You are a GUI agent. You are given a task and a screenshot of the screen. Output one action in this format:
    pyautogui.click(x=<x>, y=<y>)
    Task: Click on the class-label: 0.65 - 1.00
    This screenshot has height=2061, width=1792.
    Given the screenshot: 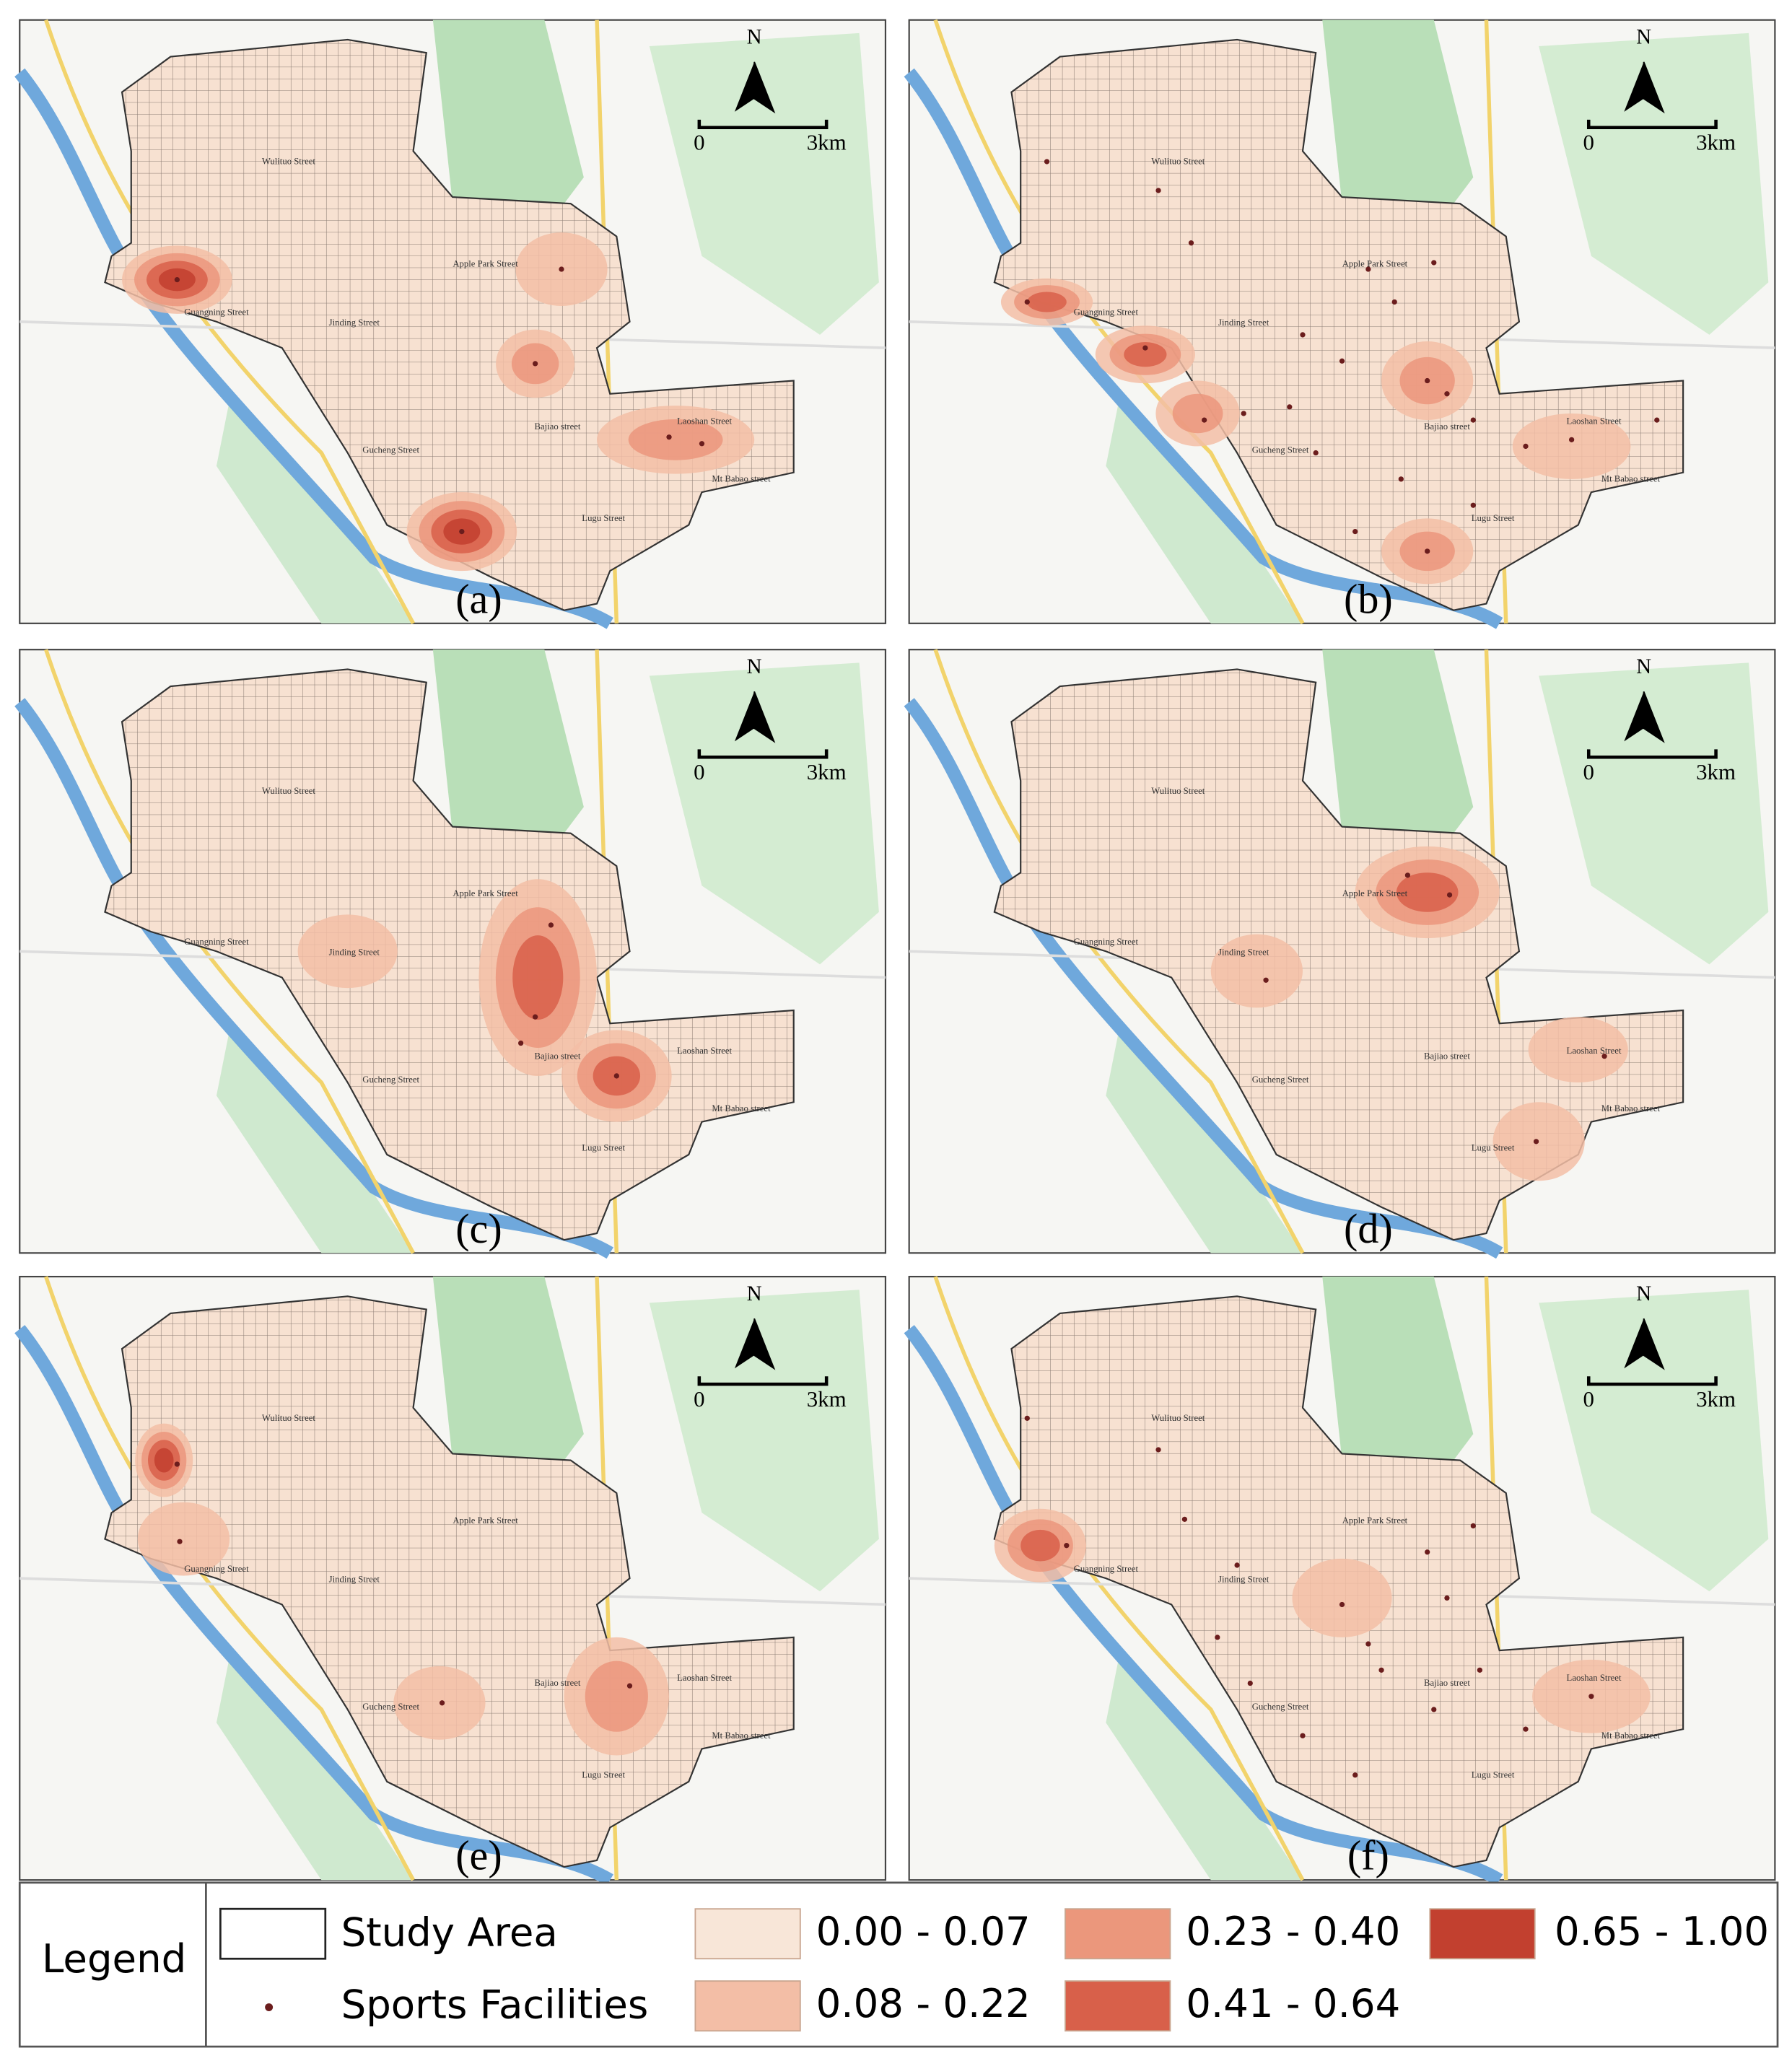 What is the action you would take?
    pyautogui.click(x=1662, y=1931)
    